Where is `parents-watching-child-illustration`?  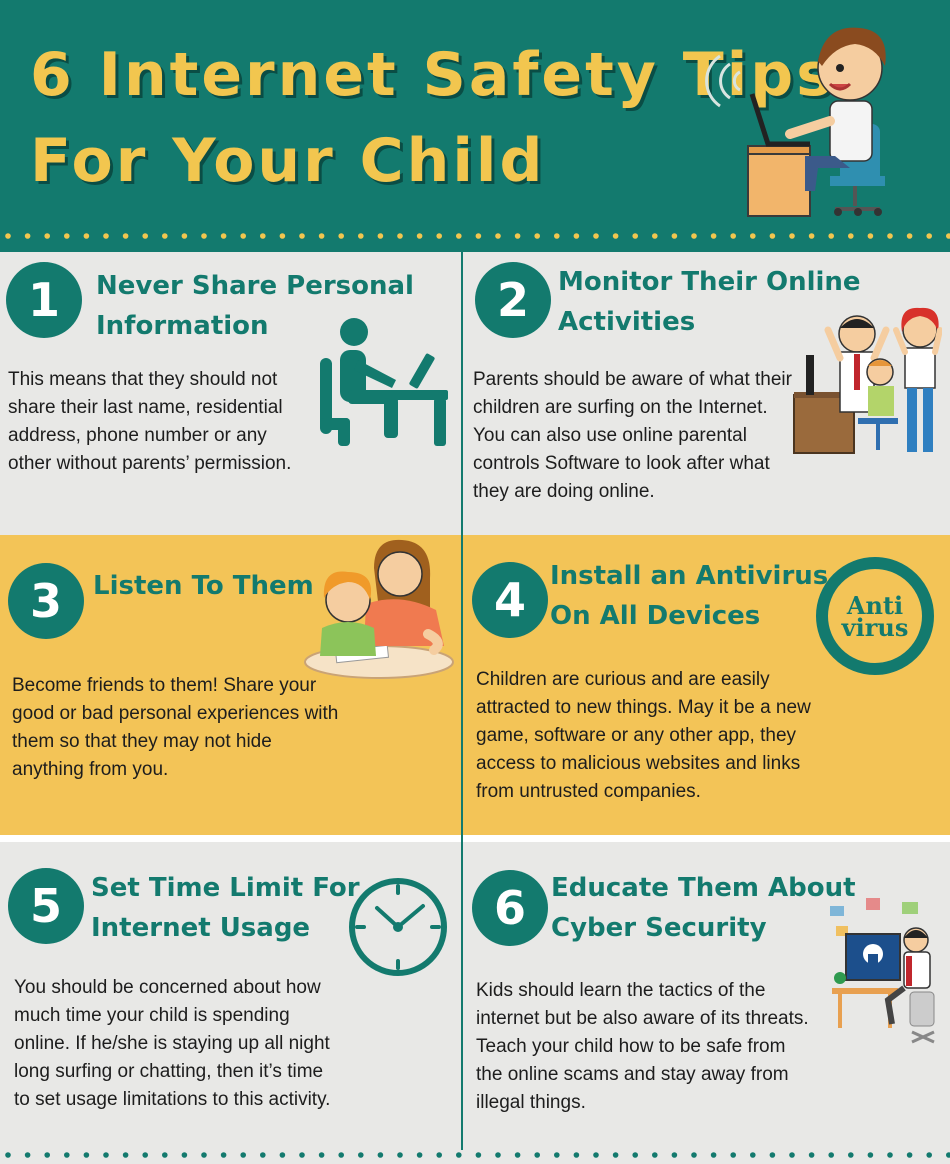 parents-watching-child-illustration is located at coordinates (867, 380).